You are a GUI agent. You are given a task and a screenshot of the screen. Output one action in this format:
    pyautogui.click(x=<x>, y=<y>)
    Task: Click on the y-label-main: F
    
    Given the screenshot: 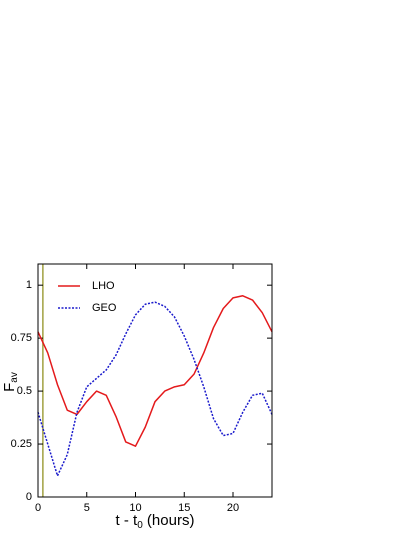 What is the action you would take?
    pyautogui.click(x=9, y=387)
    